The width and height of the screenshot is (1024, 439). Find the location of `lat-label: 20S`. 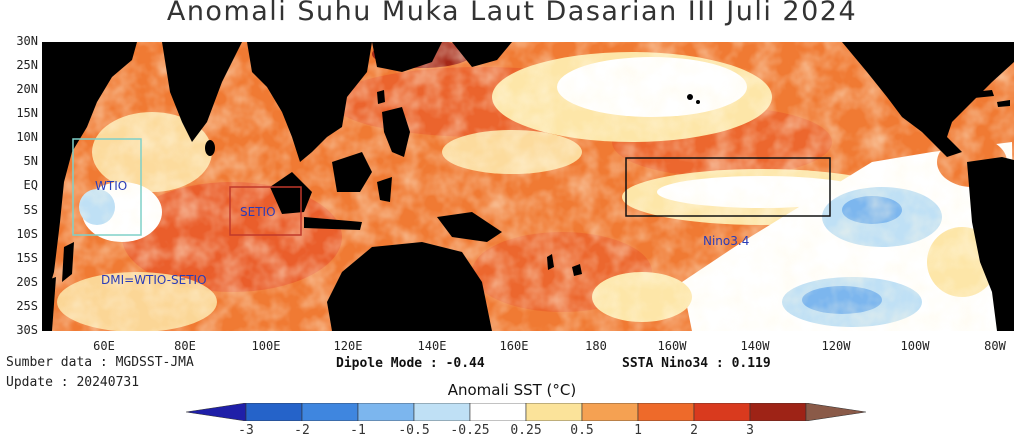

lat-label: 20S is located at coordinates (27, 282).